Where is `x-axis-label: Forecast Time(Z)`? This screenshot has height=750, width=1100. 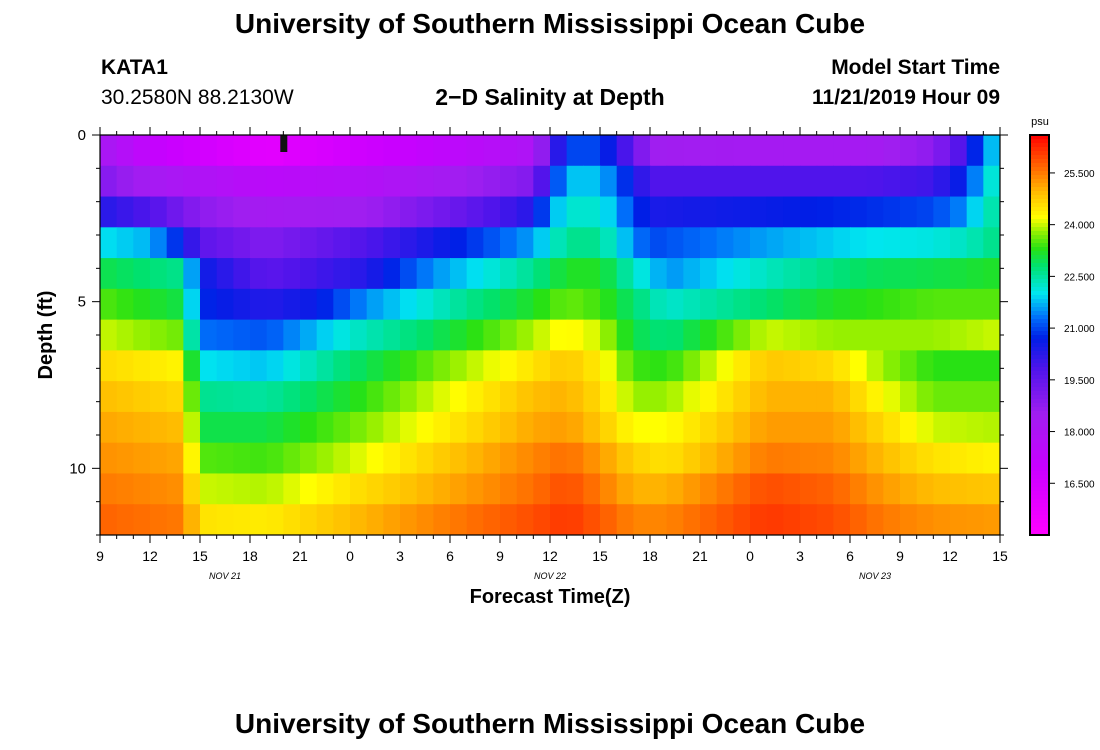
x-axis-label: Forecast Time(Z) is located at coordinates (550, 597).